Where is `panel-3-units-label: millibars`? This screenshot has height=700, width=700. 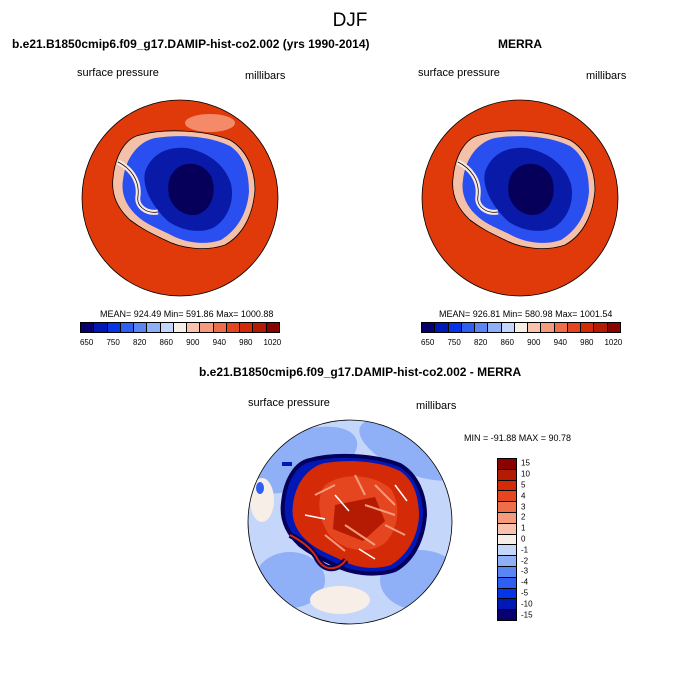 panel-3-units-label: millibars is located at coordinates (436, 406).